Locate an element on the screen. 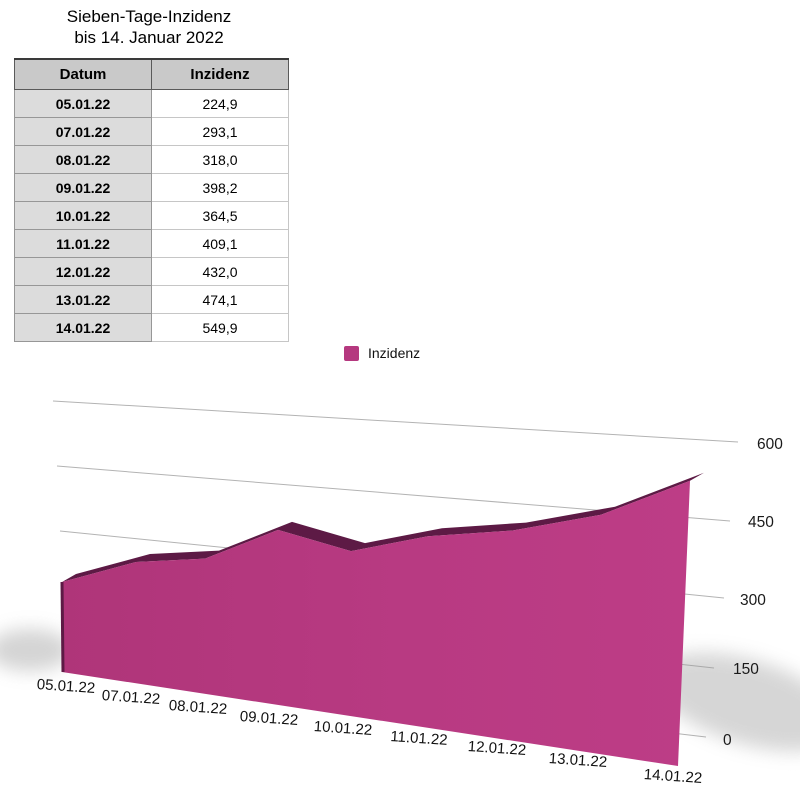  table-cell-date: 12.01.22 is located at coordinates (83, 271).